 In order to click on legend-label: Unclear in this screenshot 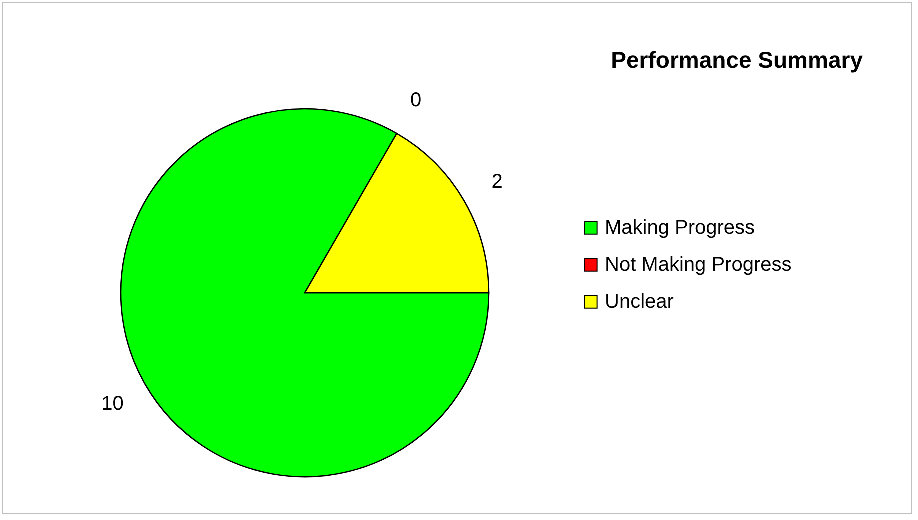, I will do `click(639, 302)`.